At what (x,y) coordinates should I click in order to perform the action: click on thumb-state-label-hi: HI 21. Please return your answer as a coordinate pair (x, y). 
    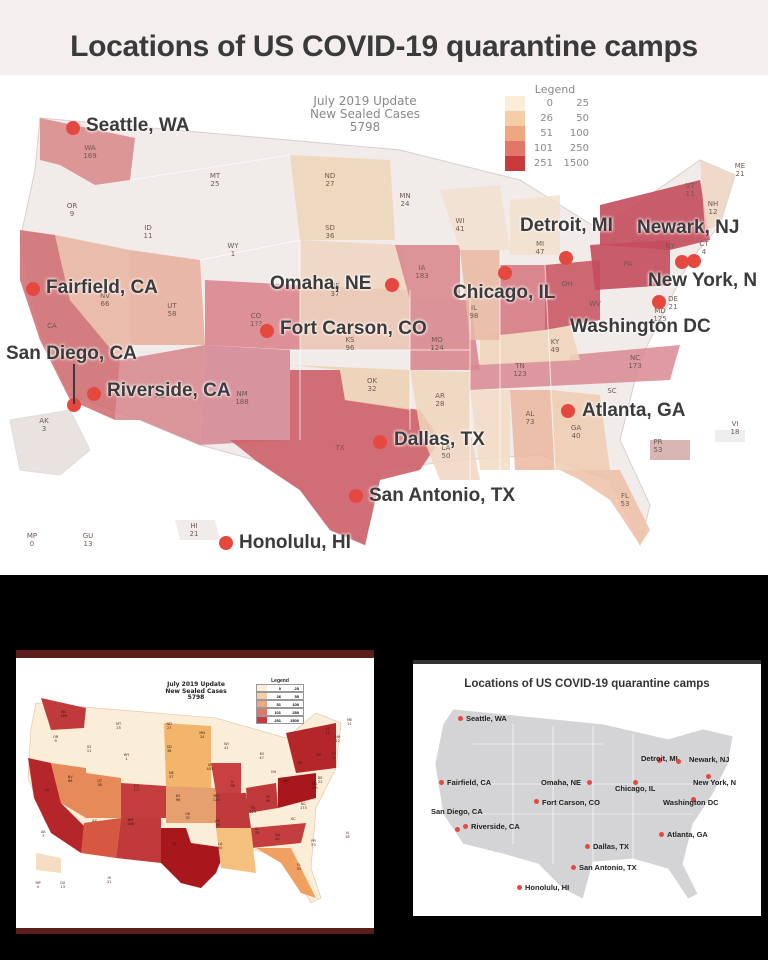
    Looking at the image, I should click on (109, 880).